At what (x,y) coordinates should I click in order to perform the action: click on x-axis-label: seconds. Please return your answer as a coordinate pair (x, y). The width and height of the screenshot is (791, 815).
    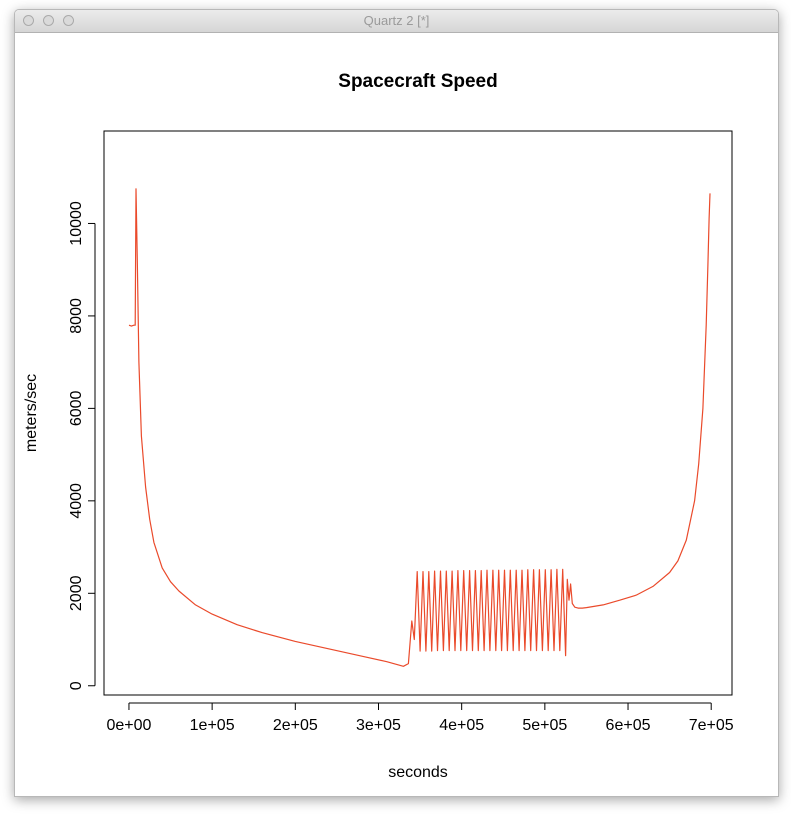
    Looking at the image, I should click on (418, 772).